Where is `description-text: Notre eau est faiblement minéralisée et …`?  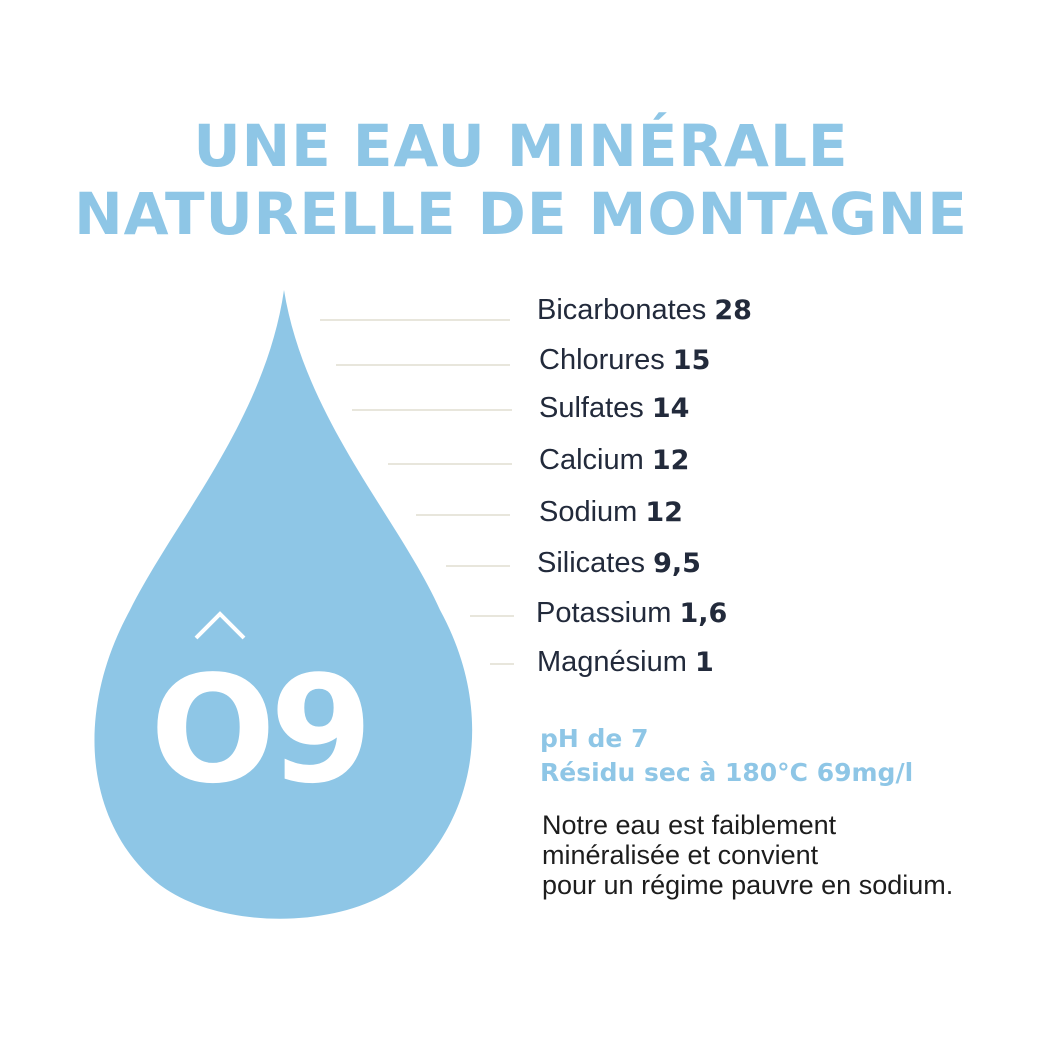
description-text: Notre eau est faiblement minéralisée et … is located at coordinates (747, 855).